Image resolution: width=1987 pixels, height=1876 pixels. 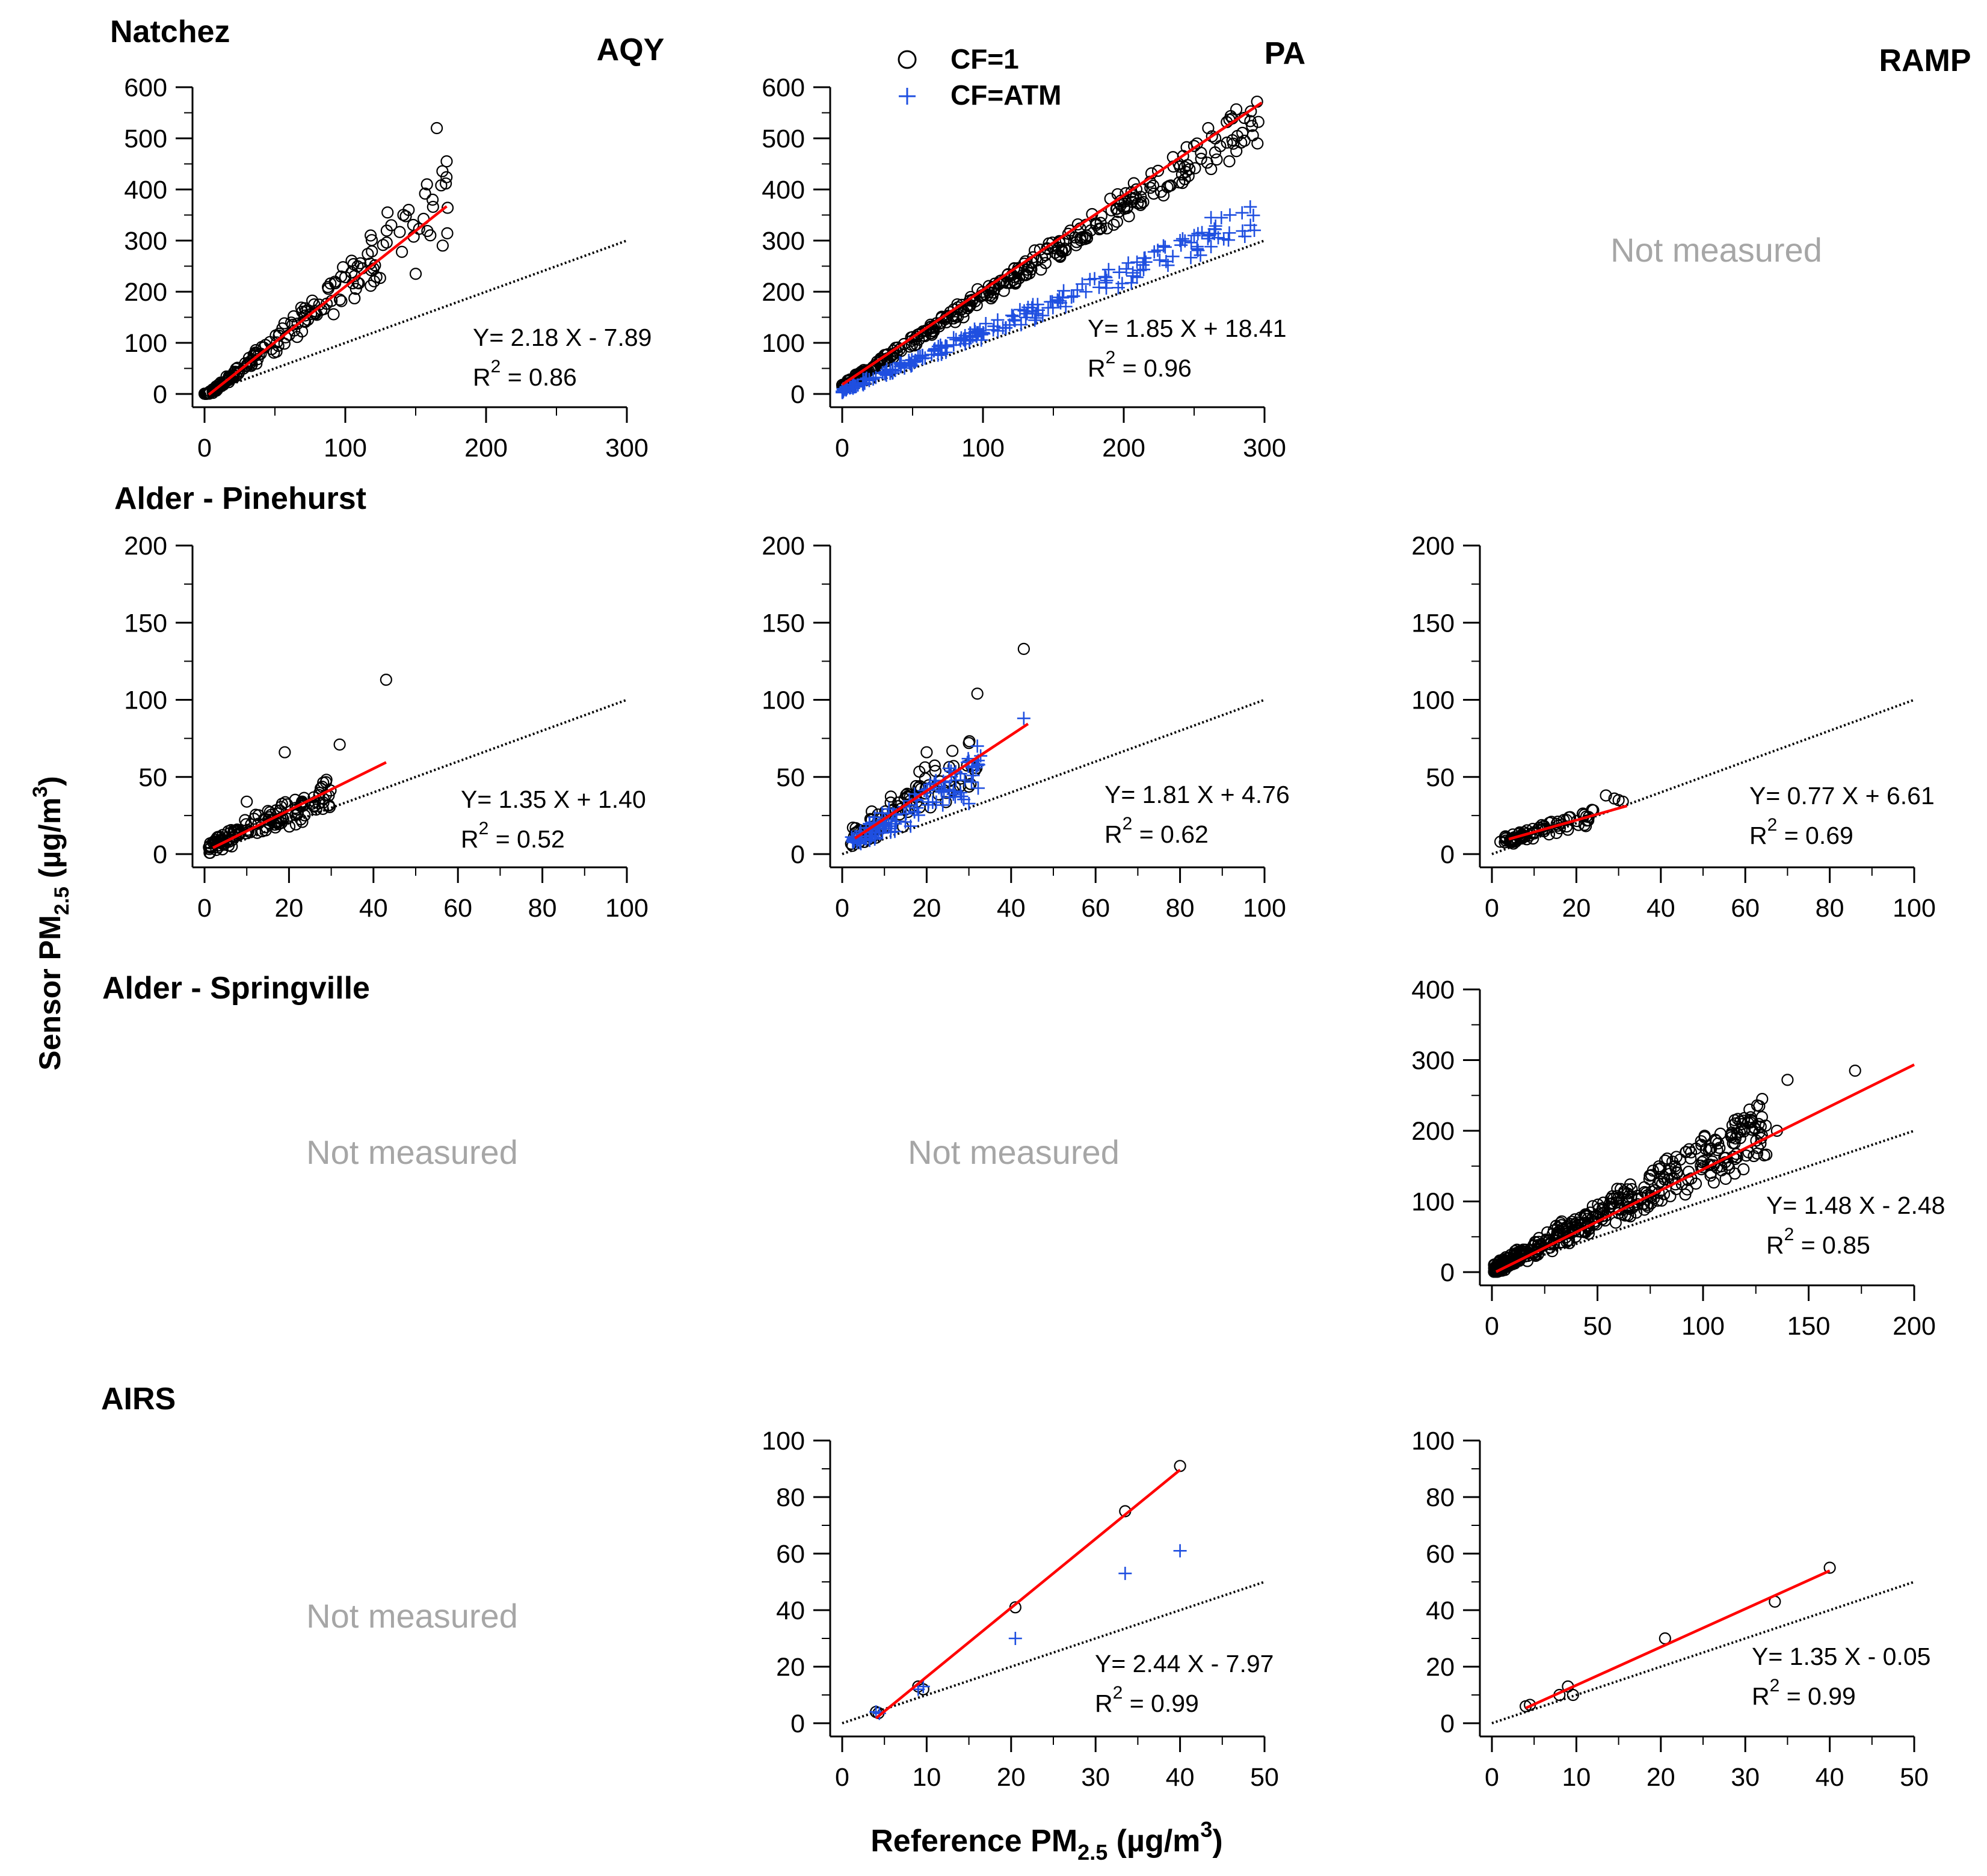 I want to click on not-measured-natchez-ramp: Not measured, so click(x=1716, y=250).